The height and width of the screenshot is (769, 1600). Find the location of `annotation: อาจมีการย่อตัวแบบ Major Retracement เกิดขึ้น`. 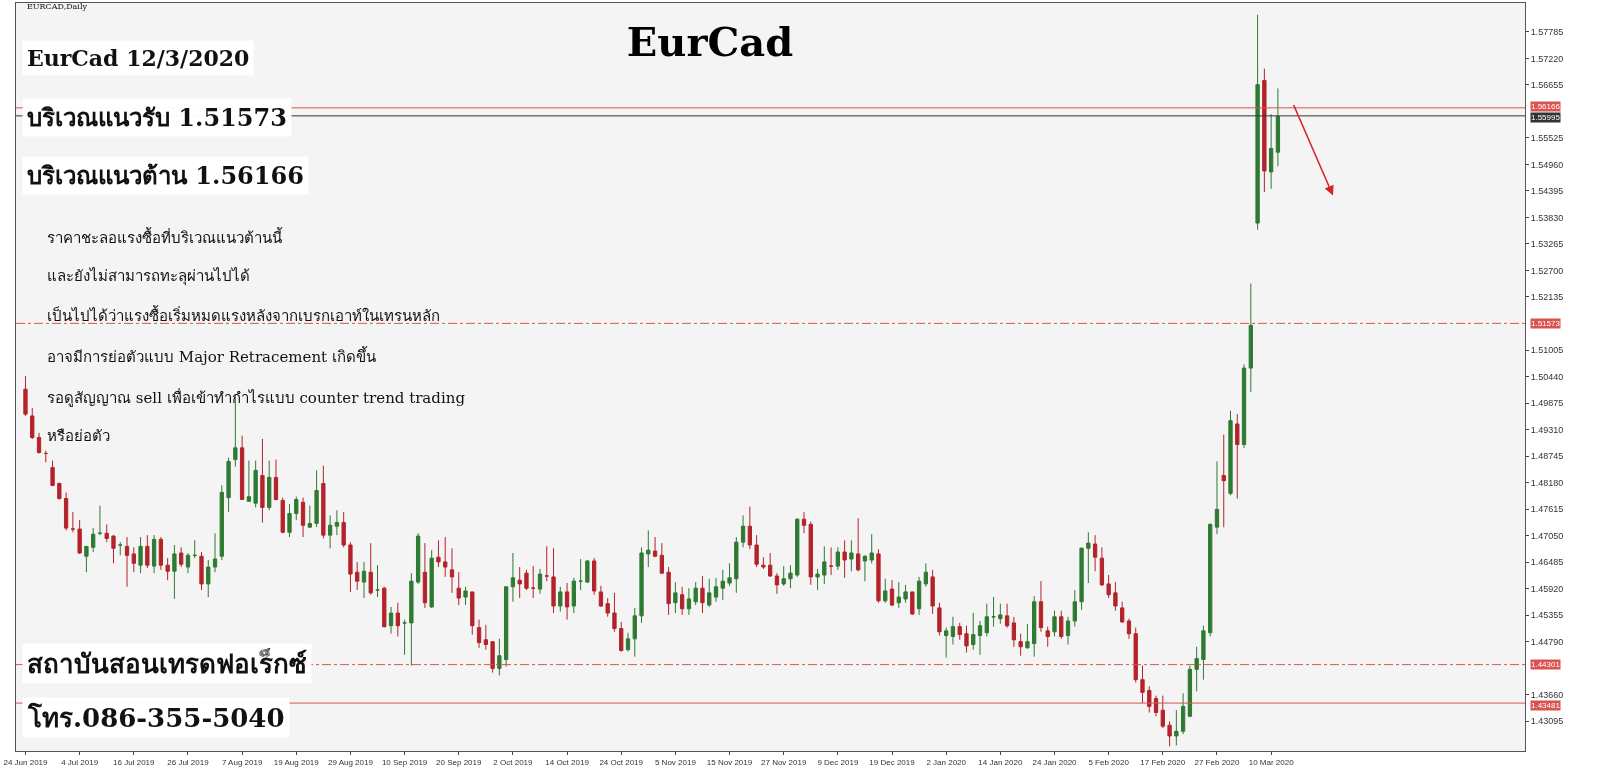

annotation: อาจมีการย่อตัวแบบ Major Retracement เกิดขึ้น is located at coordinates (211, 356).